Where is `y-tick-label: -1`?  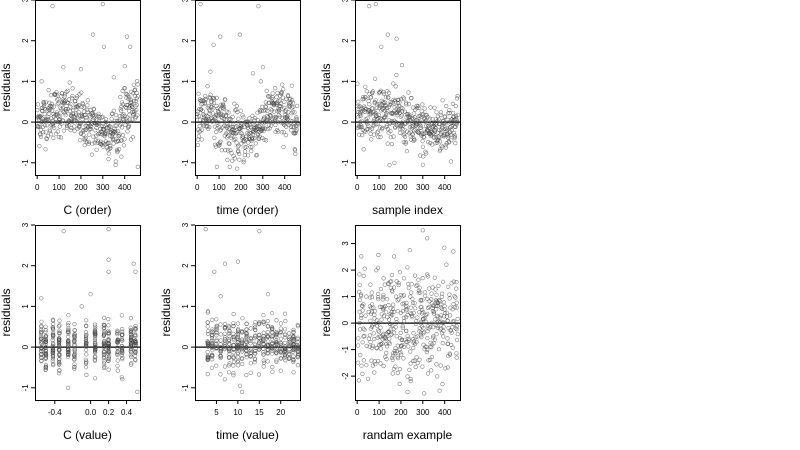
y-tick-label: -1 is located at coordinates (25, 388).